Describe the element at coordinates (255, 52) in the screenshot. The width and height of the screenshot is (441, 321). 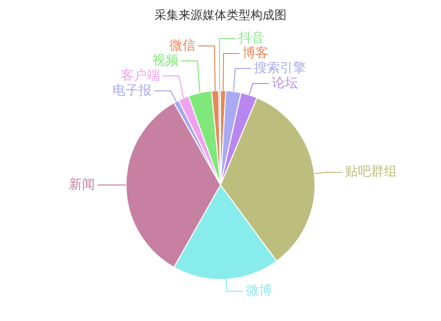
I see `slice-label: 博客` at that location.